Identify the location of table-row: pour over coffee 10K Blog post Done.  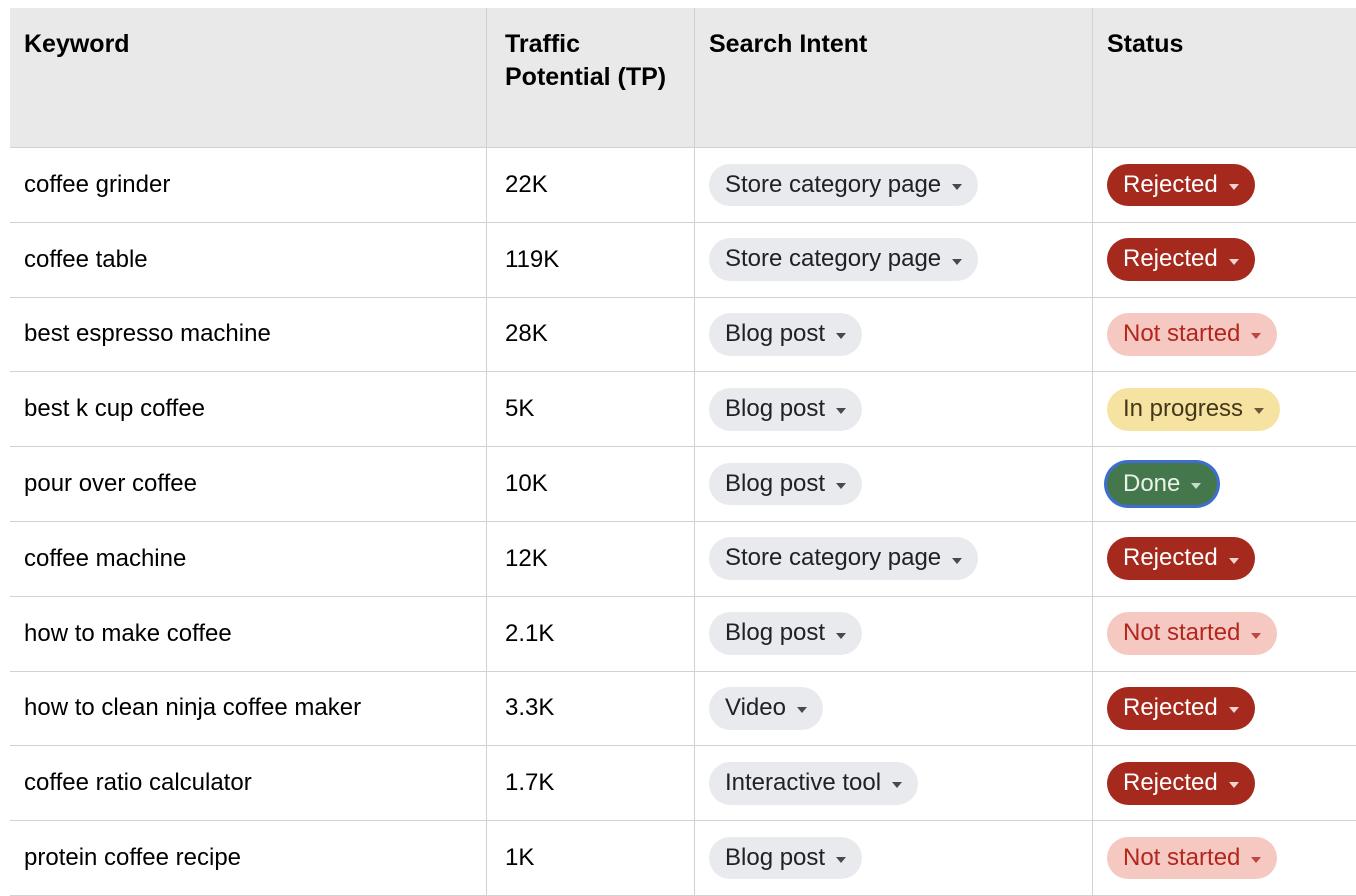
(683, 484).